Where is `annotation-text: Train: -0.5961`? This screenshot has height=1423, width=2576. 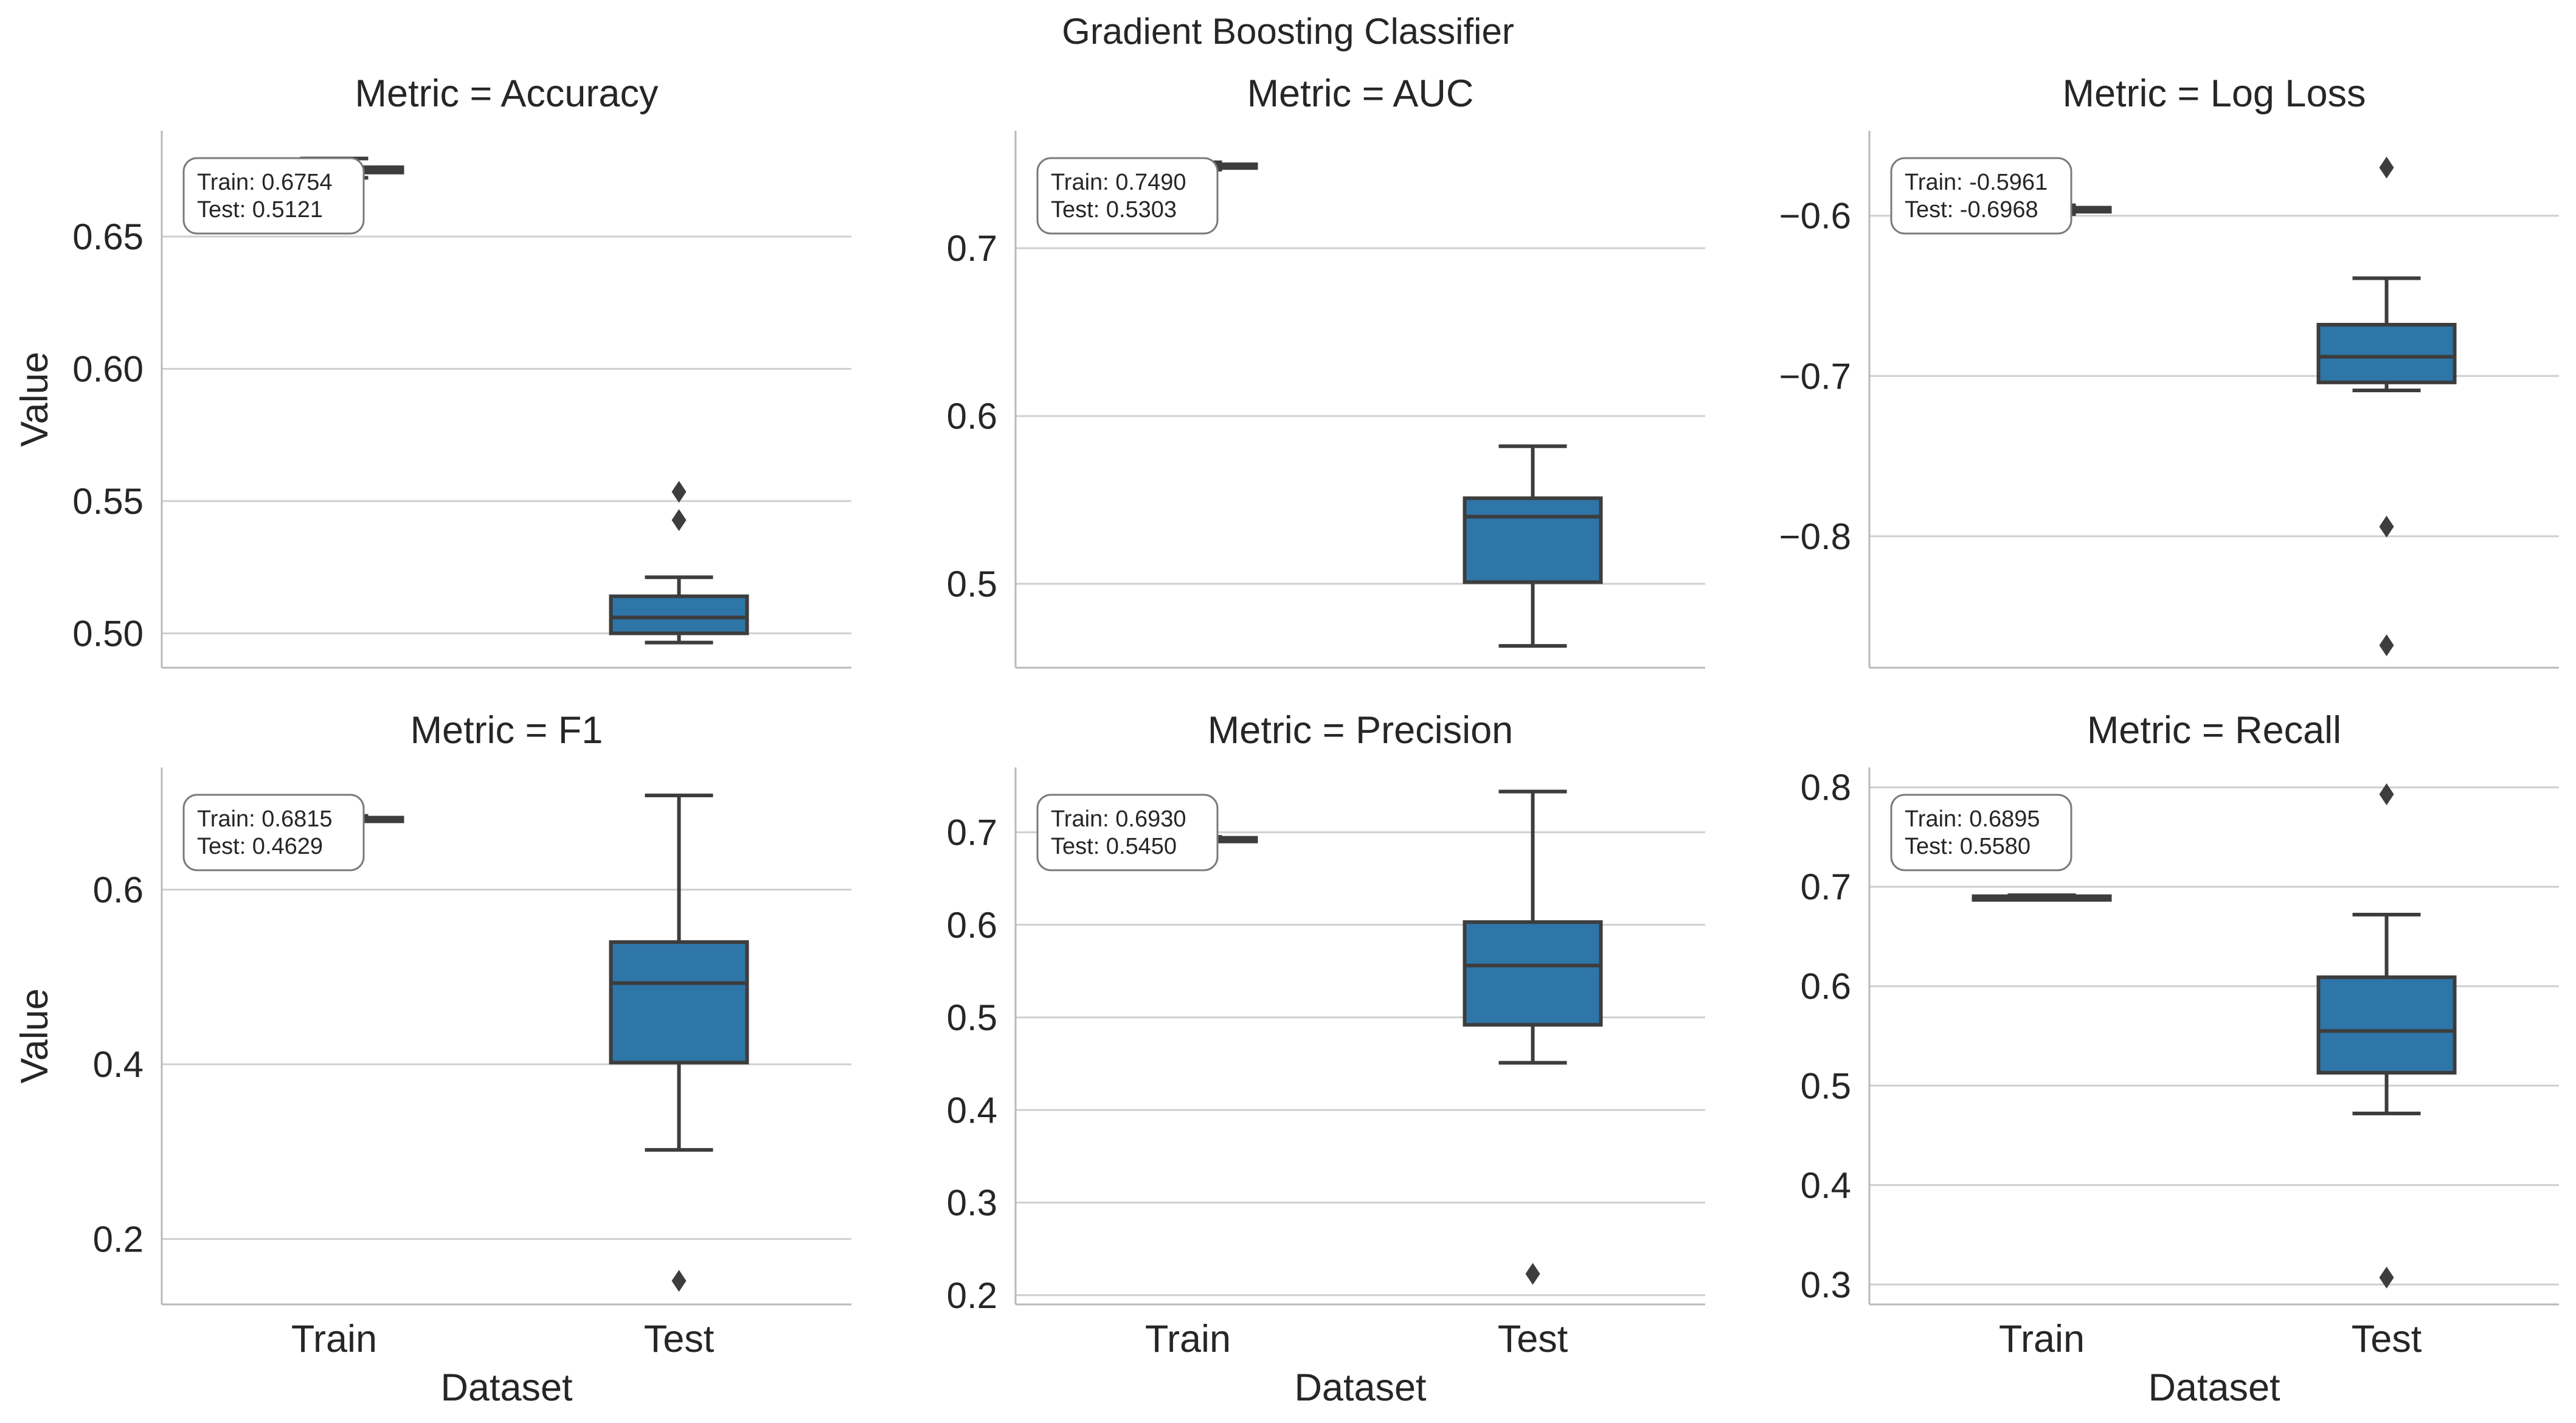 annotation-text: Train: -0.5961 is located at coordinates (1976, 182).